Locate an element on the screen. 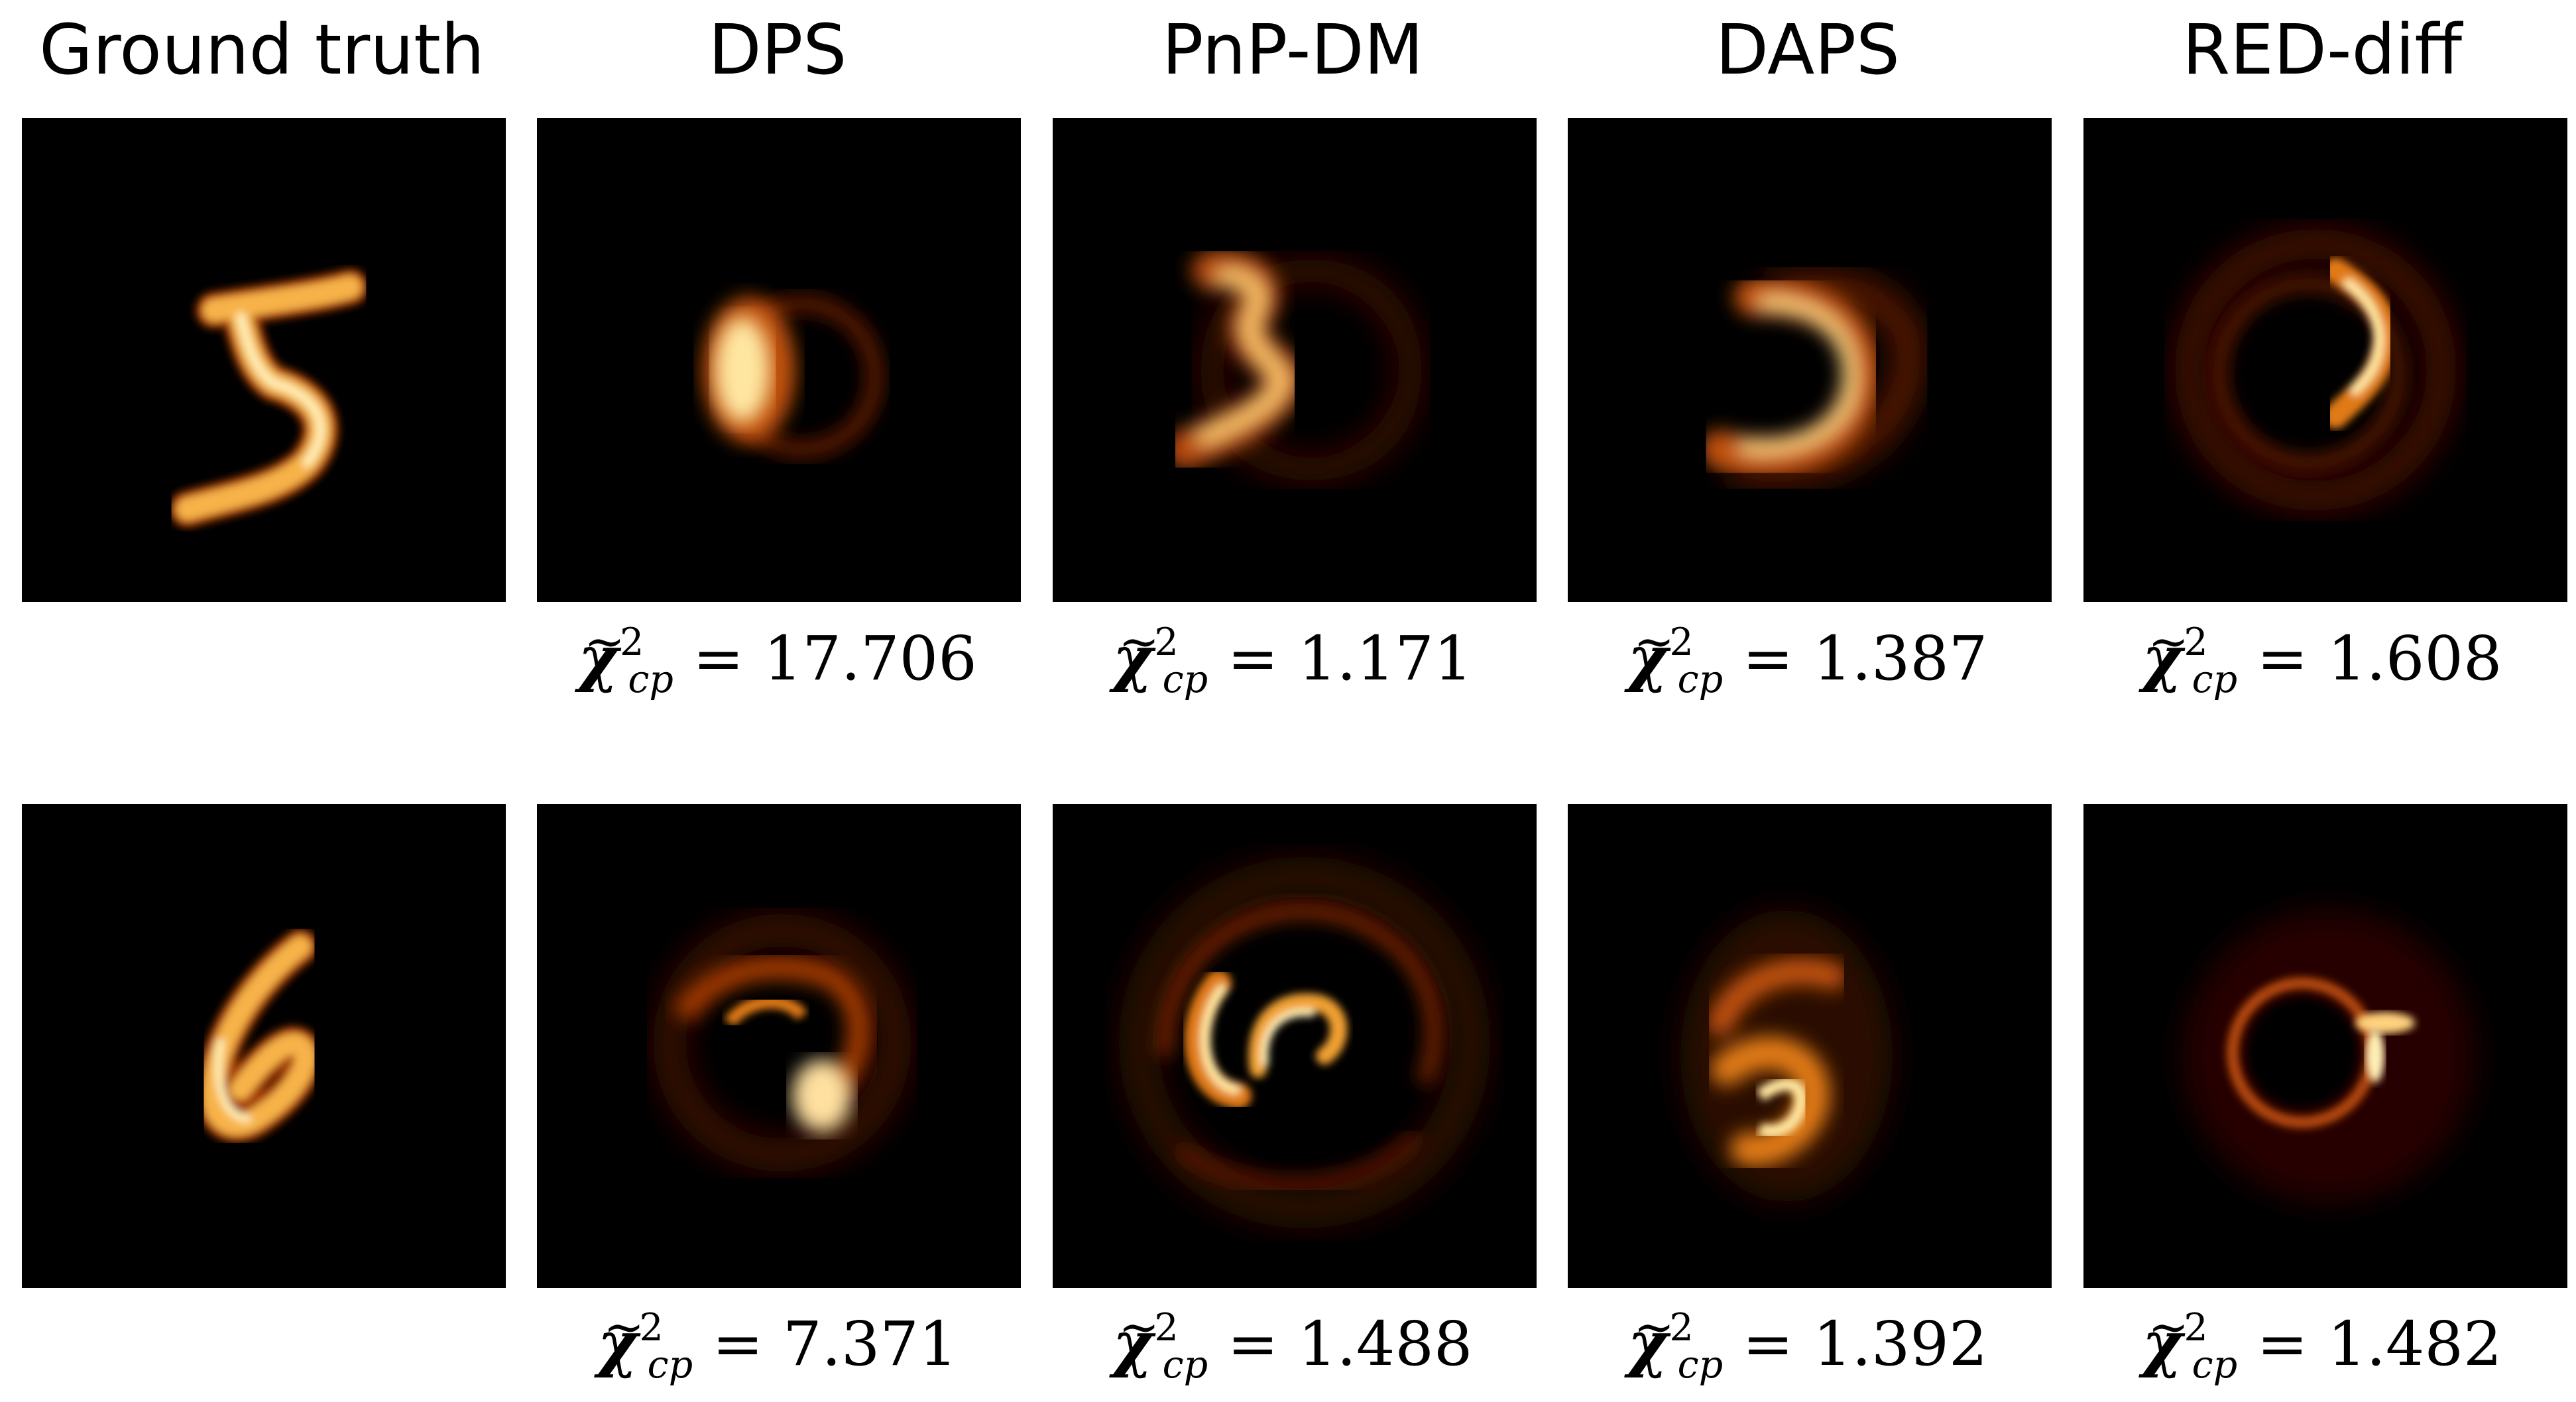 This screenshot has width=2576, height=1402. metric-row1-daps: ~ χ2cp = 1.387 is located at coordinates (1808, 657).